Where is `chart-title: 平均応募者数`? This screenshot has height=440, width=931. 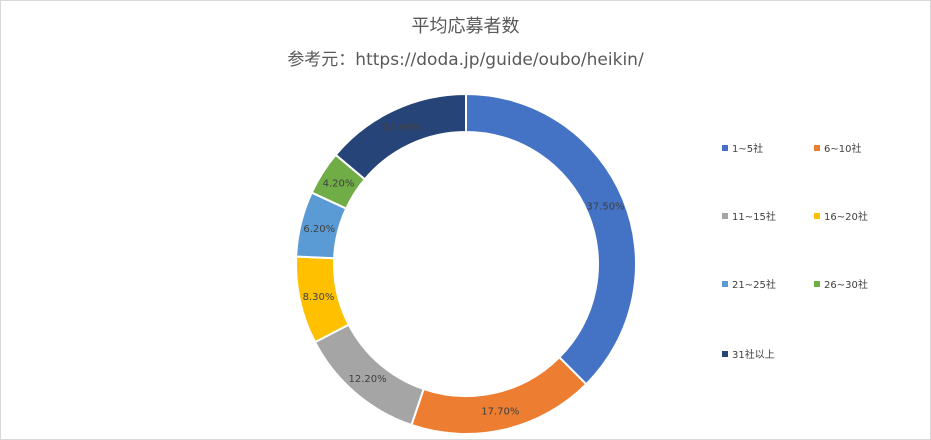
chart-title: 平均応募者数 is located at coordinates (465, 26).